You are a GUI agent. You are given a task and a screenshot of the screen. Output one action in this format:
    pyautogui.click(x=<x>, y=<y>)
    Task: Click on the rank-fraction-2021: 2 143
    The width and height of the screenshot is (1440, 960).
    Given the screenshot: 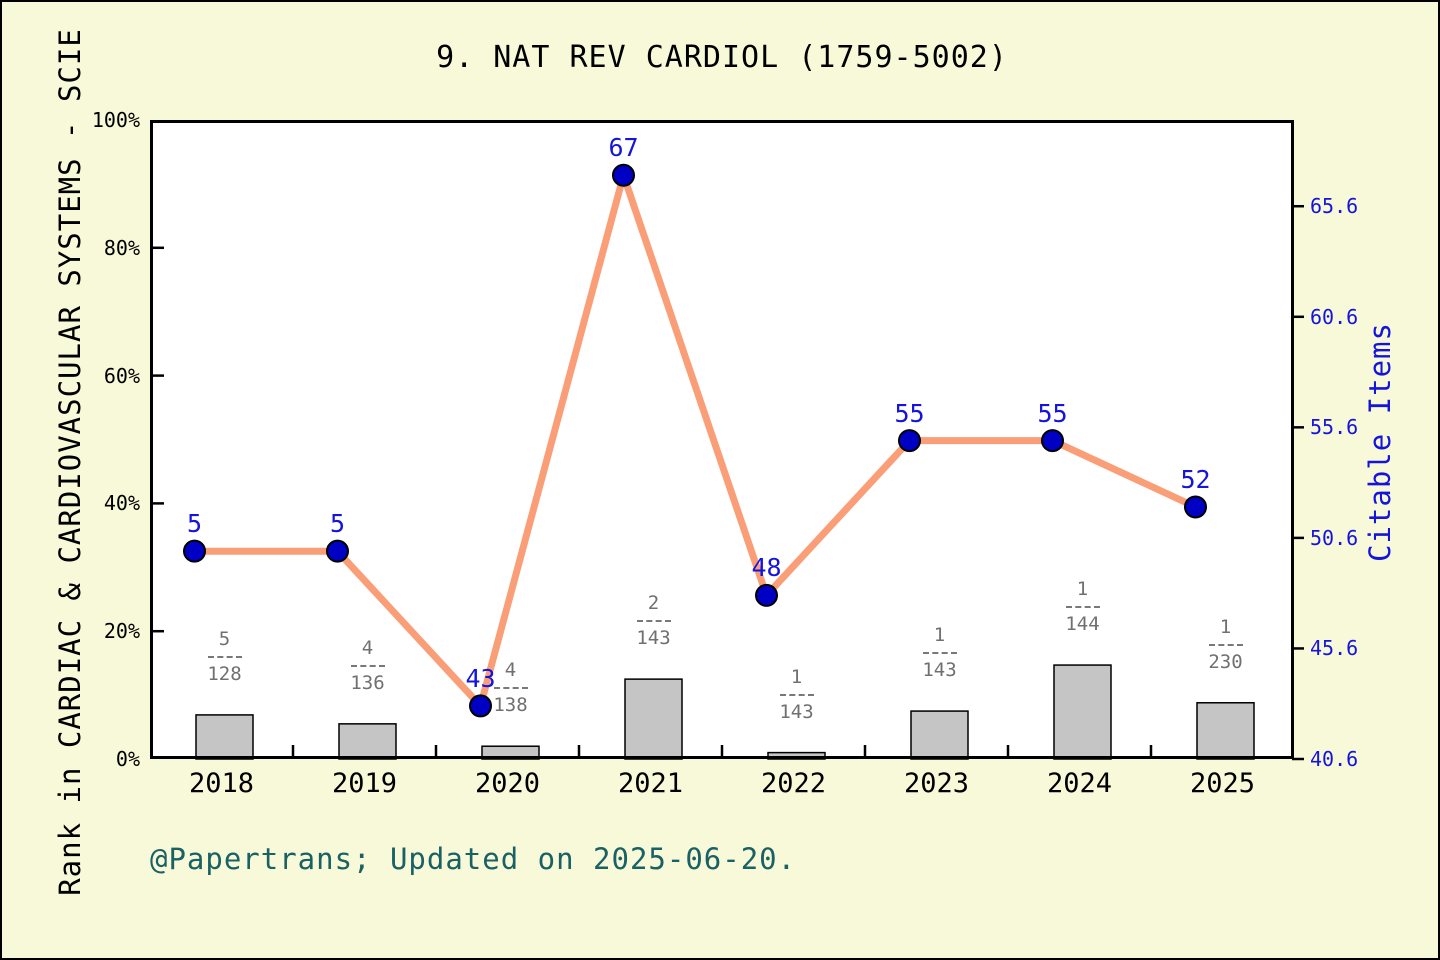 What is the action you would take?
    pyautogui.click(x=654, y=620)
    